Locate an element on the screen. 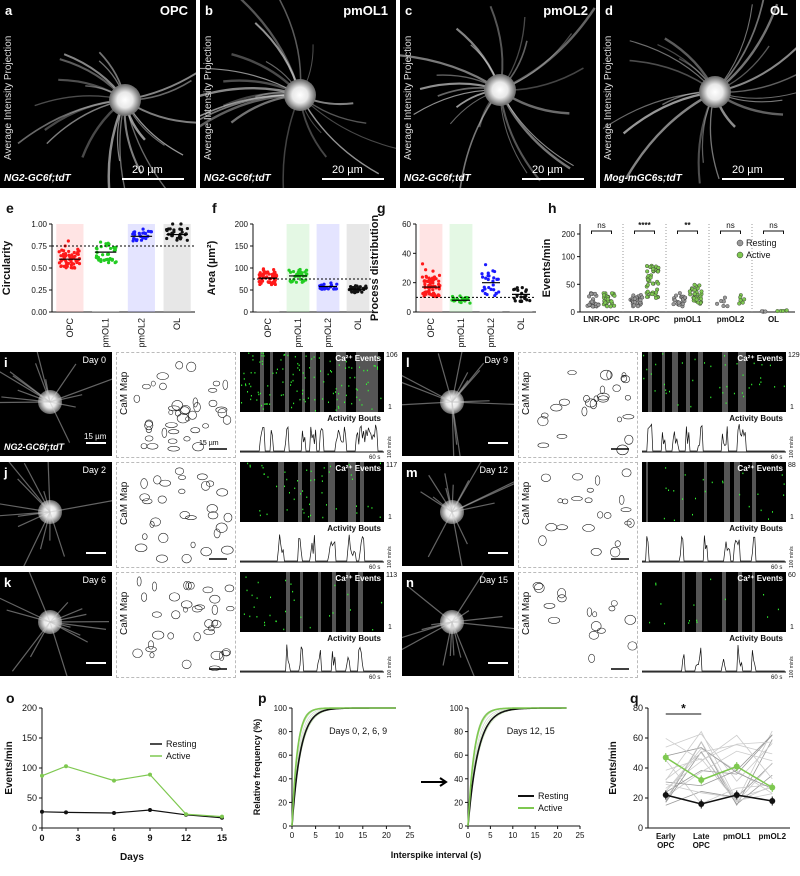 This screenshot has width=800, height=876. activity-bouts-label: Activity Bouts is located at coordinates (354, 528).